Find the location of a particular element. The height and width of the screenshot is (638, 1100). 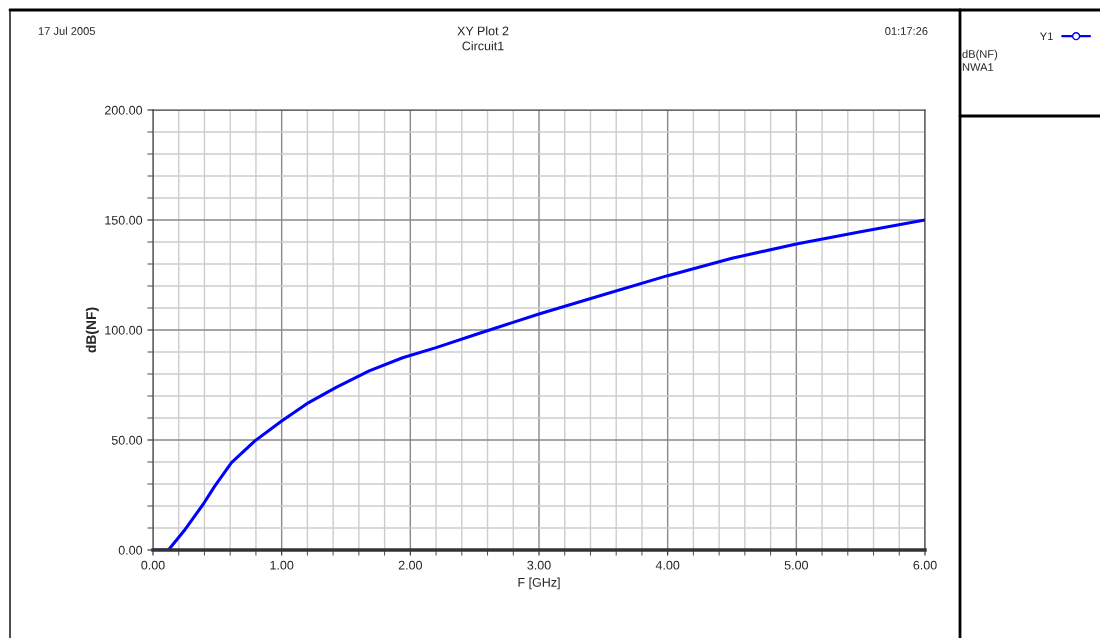

text: NWA1 is located at coordinates (978, 67).